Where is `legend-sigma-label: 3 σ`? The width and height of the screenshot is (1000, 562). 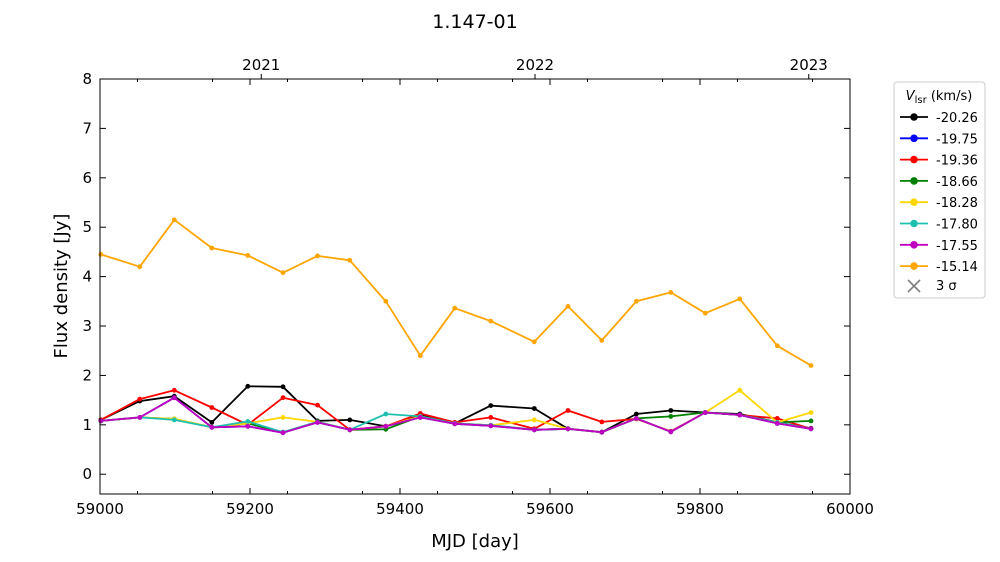
legend-sigma-label: 3 σ is located at coordinates (946, 286).